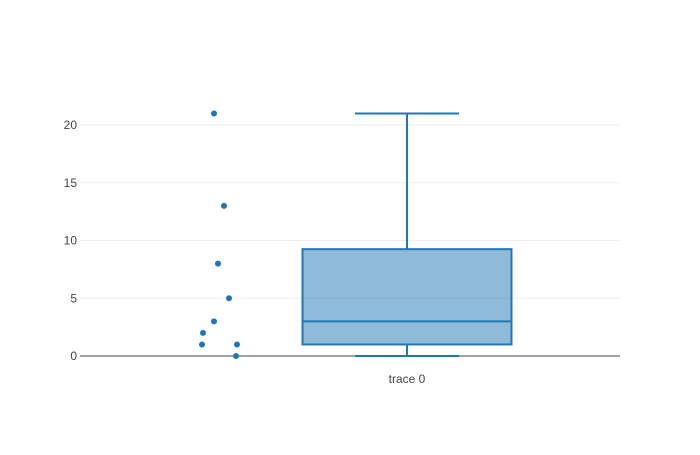 This screenshot has width=700, height=455. Describe the element at coordinates (407, 297) in the screenshot. I see `box-iqr` at that location.